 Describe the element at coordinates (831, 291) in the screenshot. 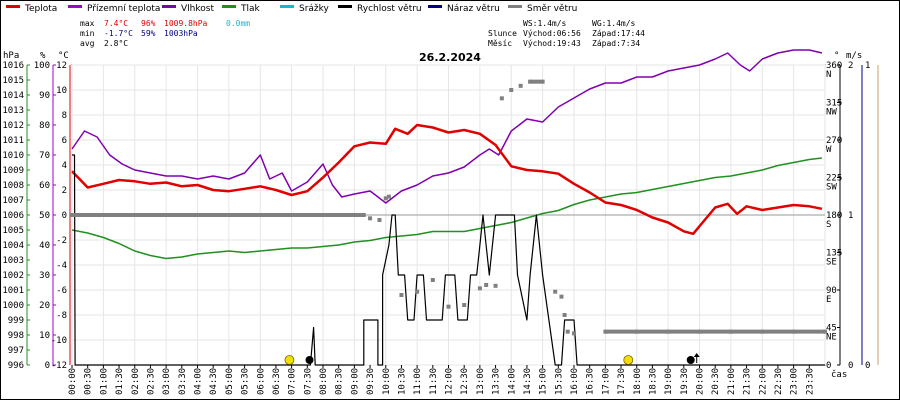

I see `tick-deg: 90` at that location.